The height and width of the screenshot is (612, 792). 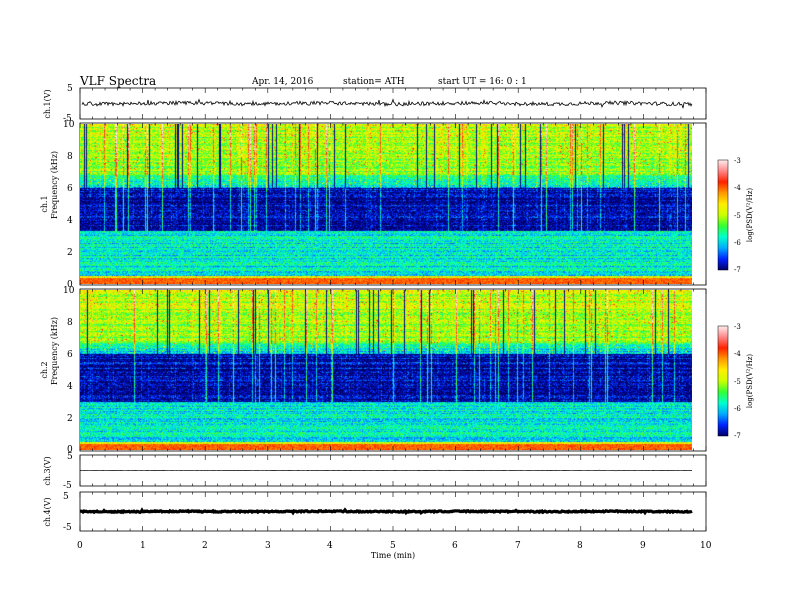 What do you see at coordinates (70, 419) in the screenshot?
I see `ch2-spec-ytick-2: 2` at bounding box center [70, 419].